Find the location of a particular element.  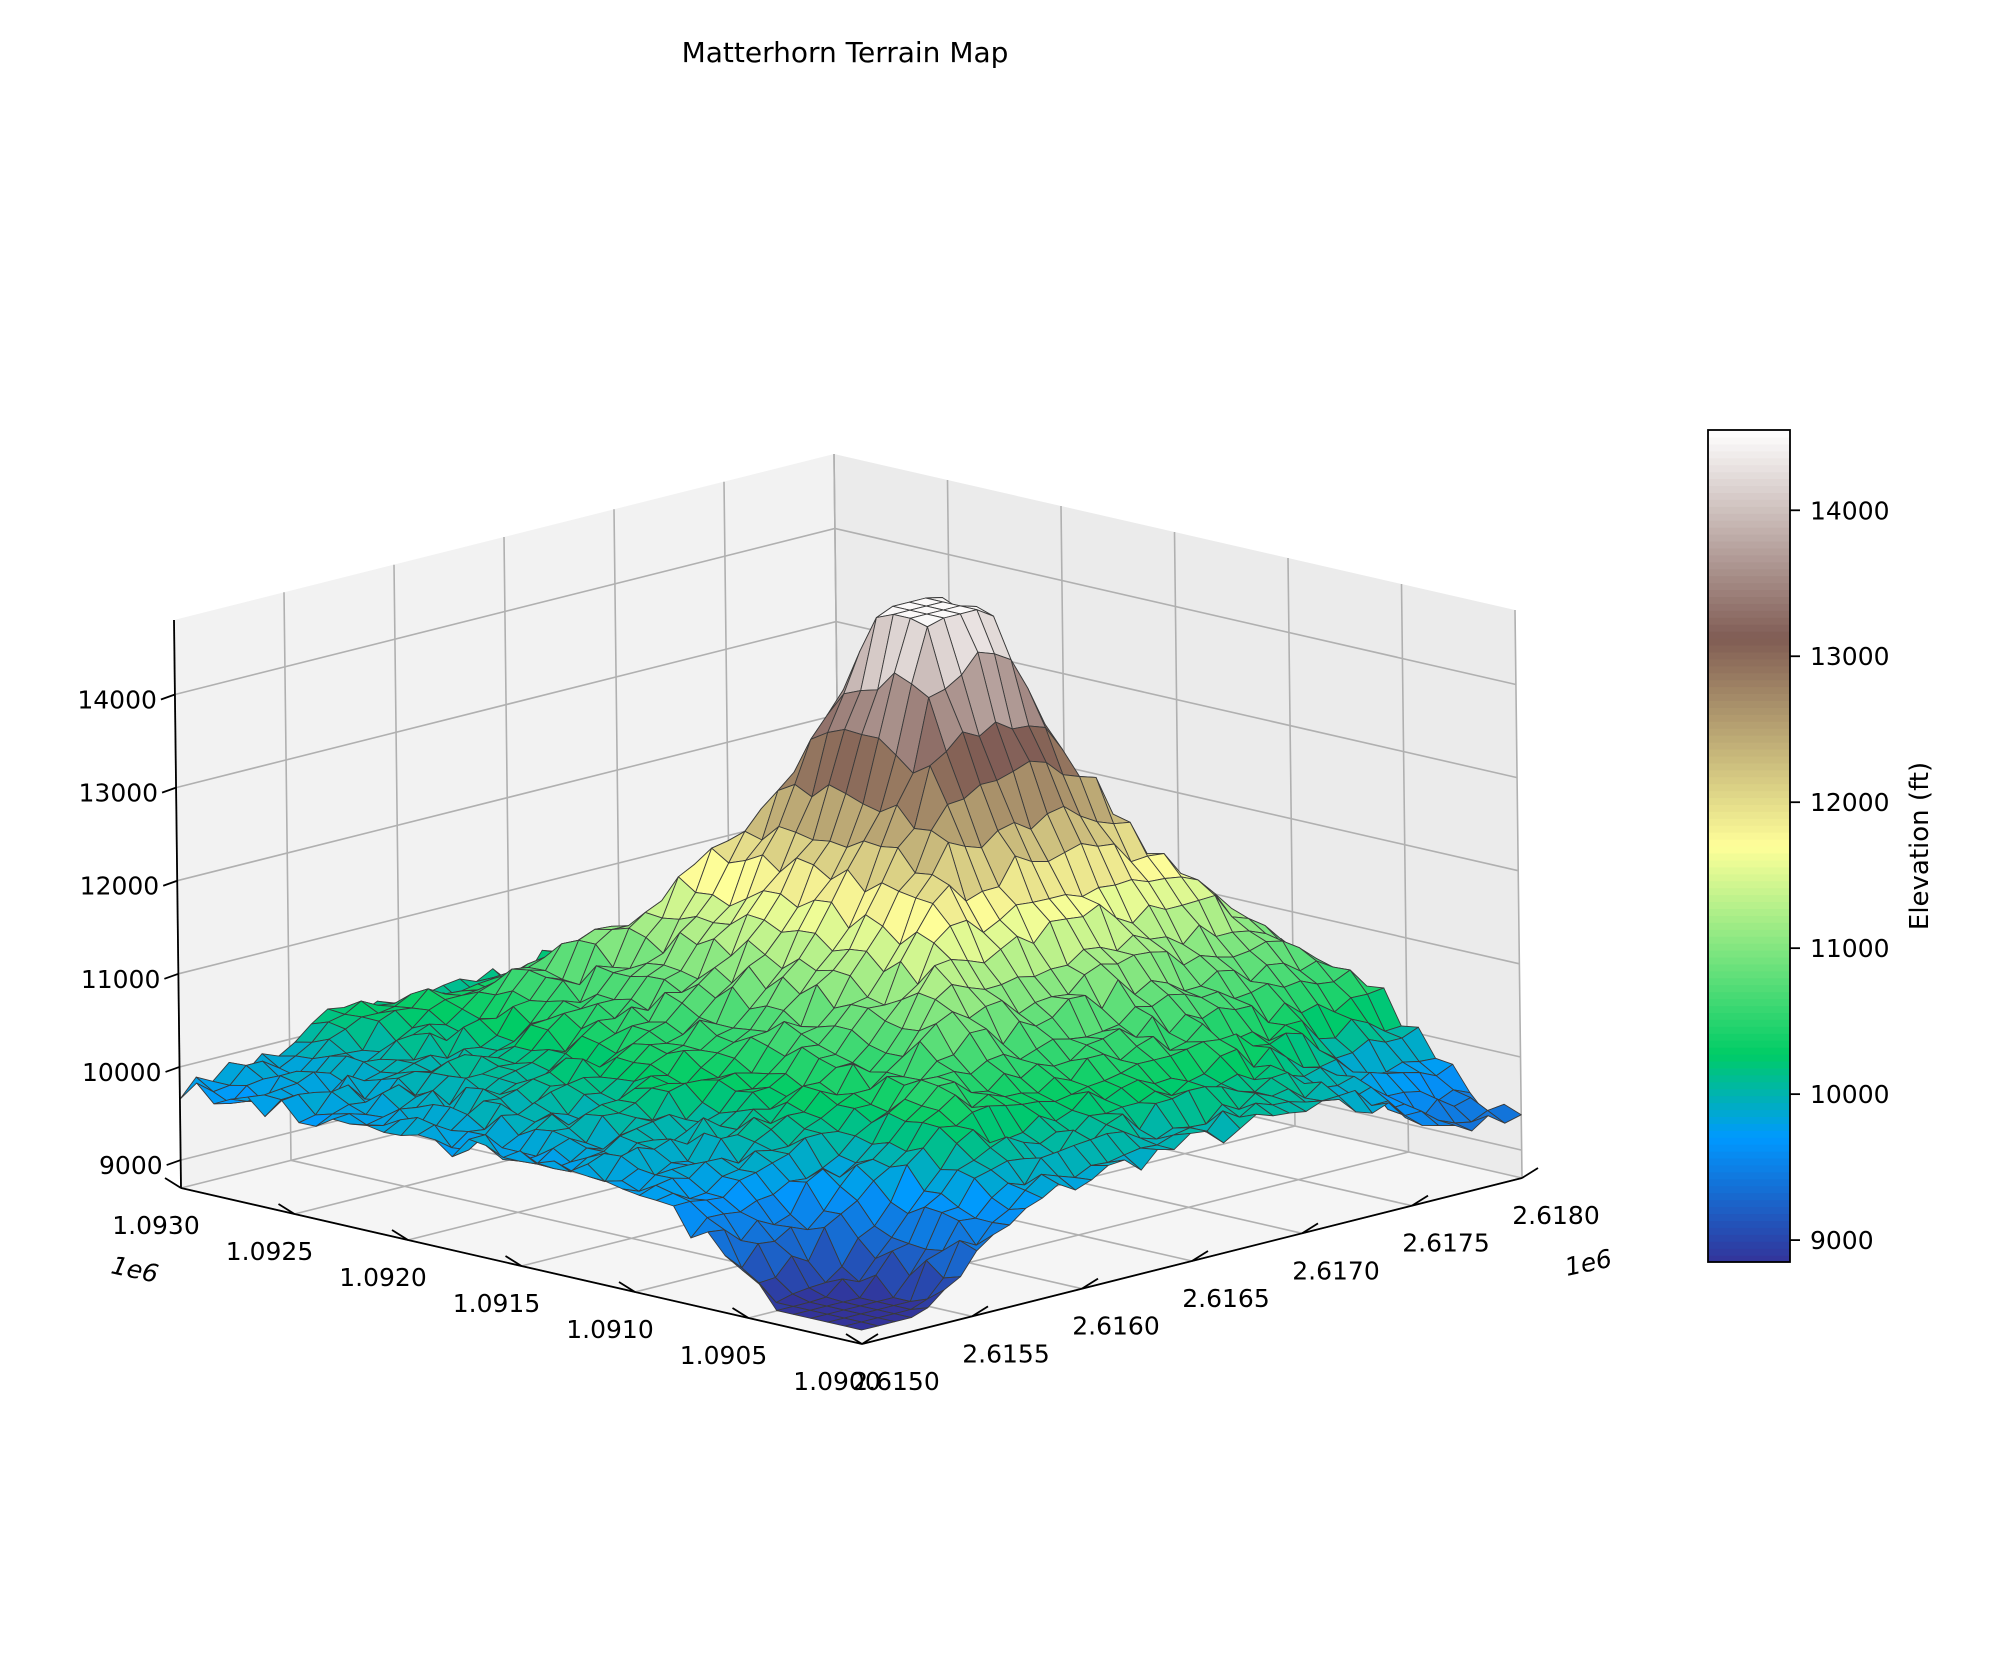

y-tick-label: 2.6150 is located at coordinates (895, 1381).